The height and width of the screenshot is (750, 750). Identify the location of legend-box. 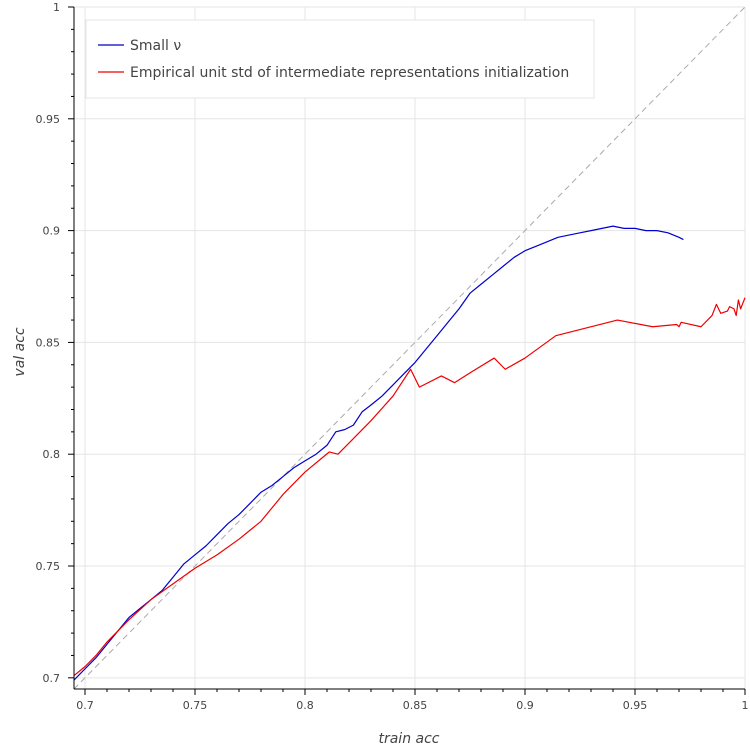
(340, 59).